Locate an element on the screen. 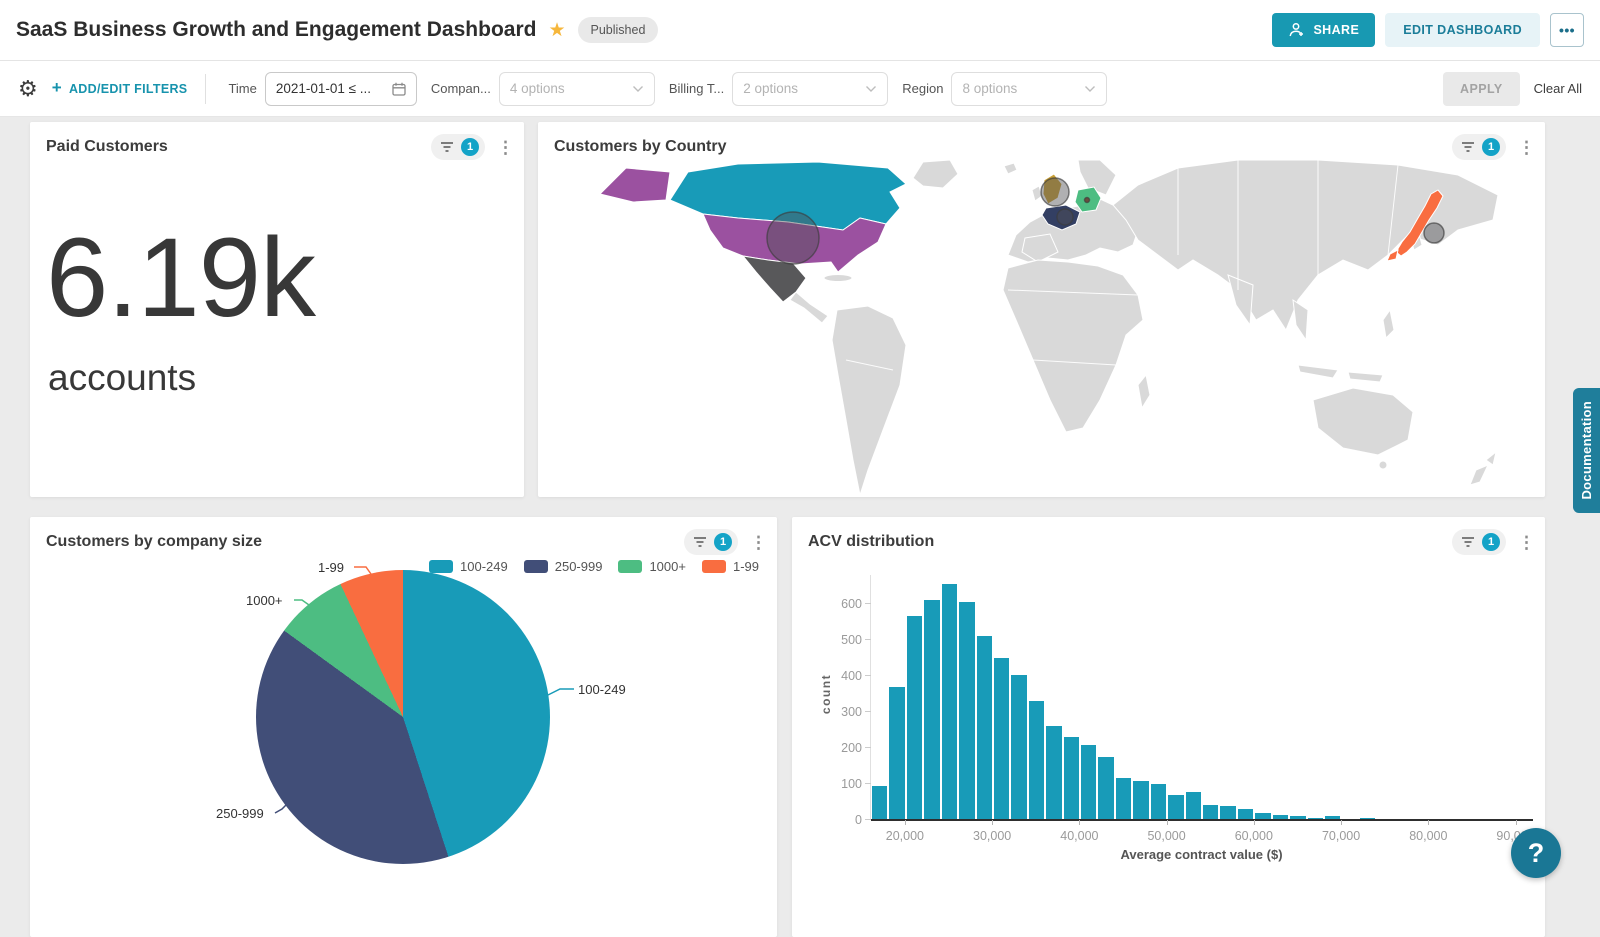  widget-title: Customers by Country is located at coordinates (640, 146).